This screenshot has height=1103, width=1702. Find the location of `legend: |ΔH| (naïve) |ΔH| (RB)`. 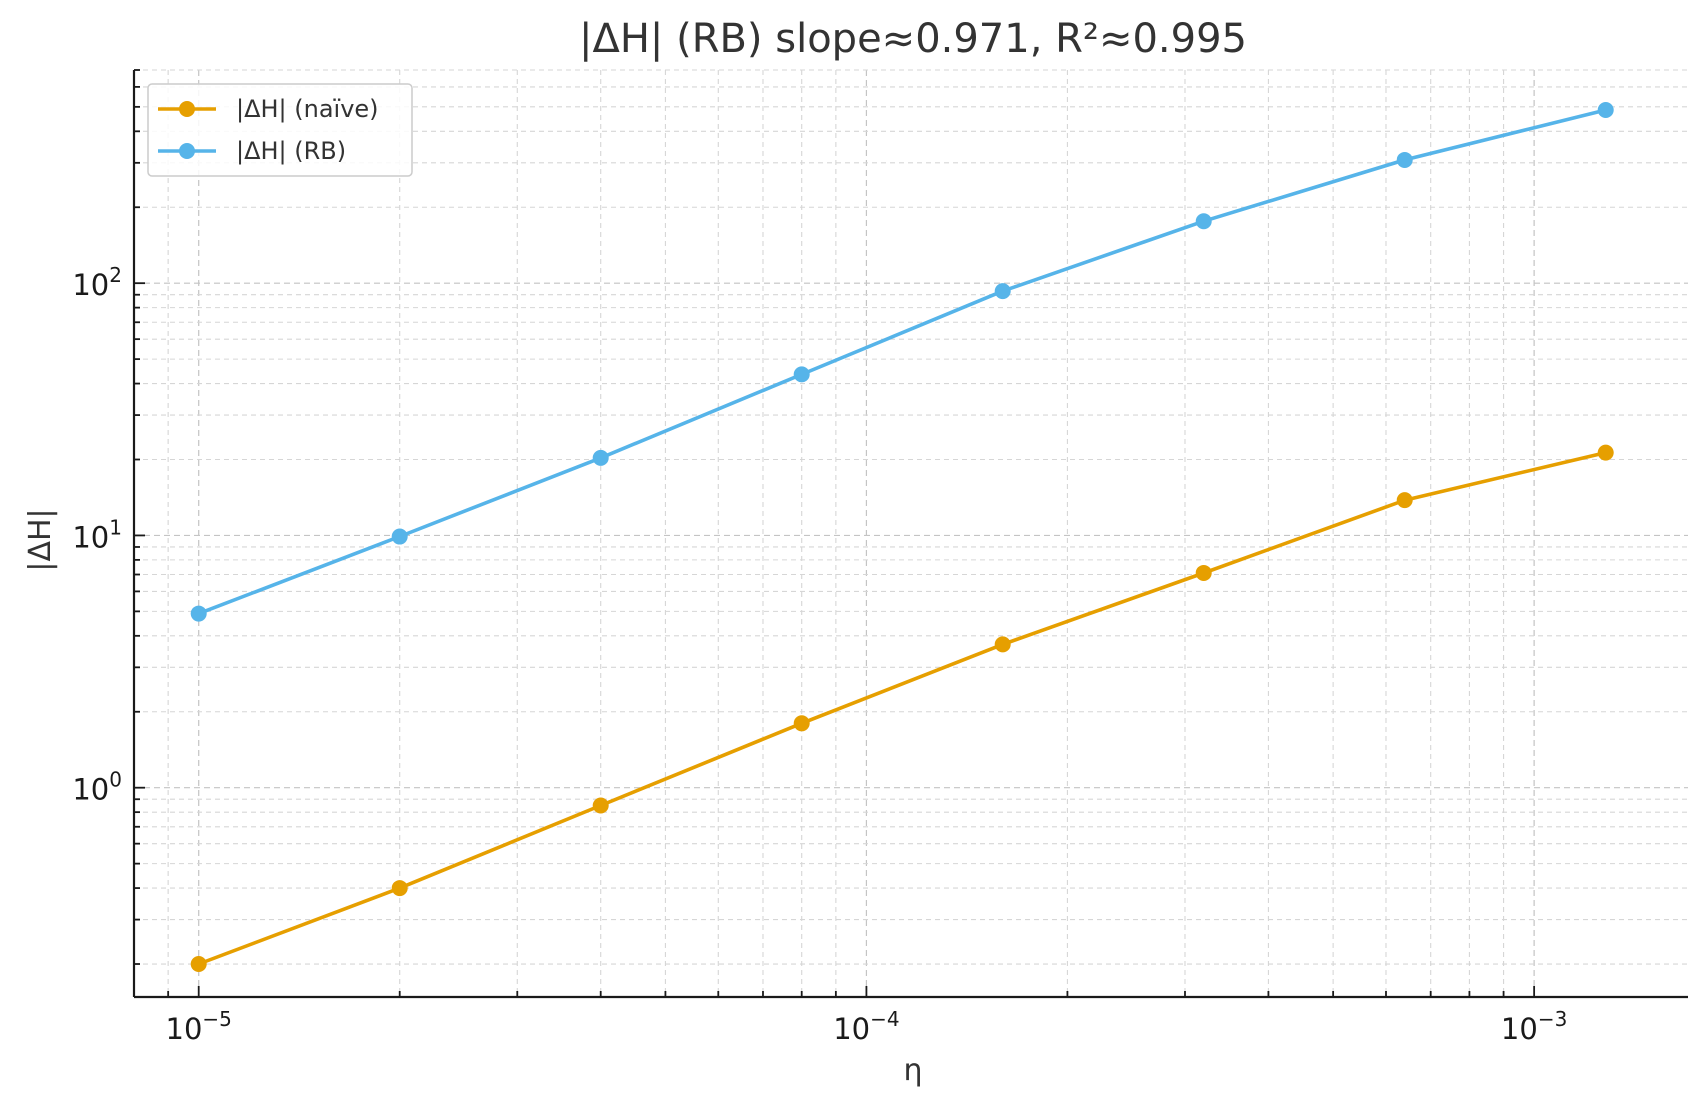

legend: |ΔH| (naïve) |ΔH| (RB) is located at coordinates (280, 130).